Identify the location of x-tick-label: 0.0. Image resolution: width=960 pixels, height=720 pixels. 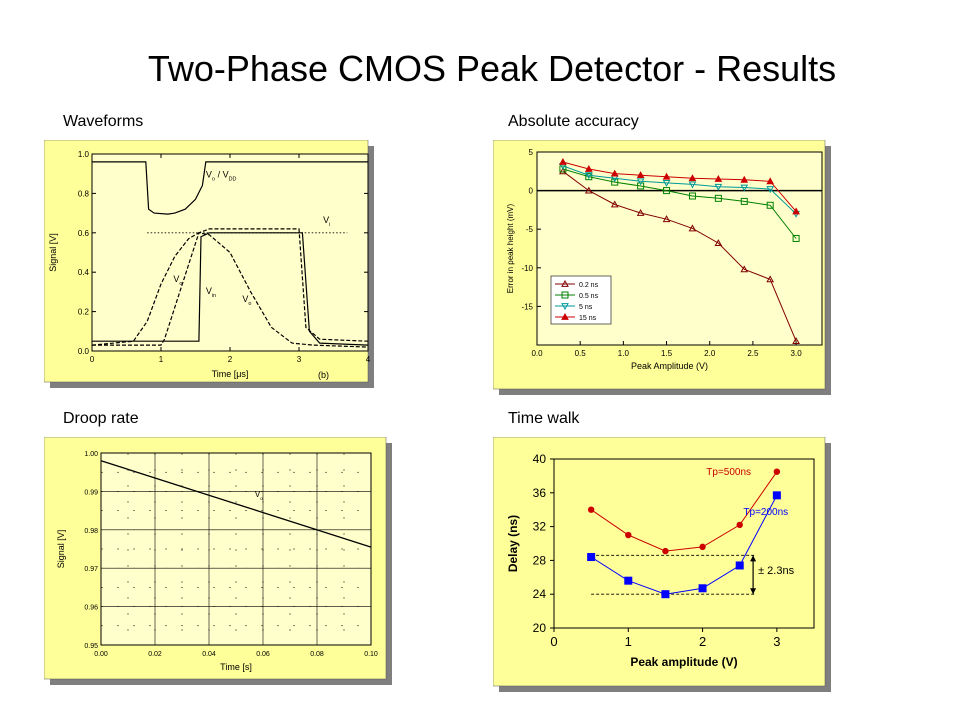
(537, 353).